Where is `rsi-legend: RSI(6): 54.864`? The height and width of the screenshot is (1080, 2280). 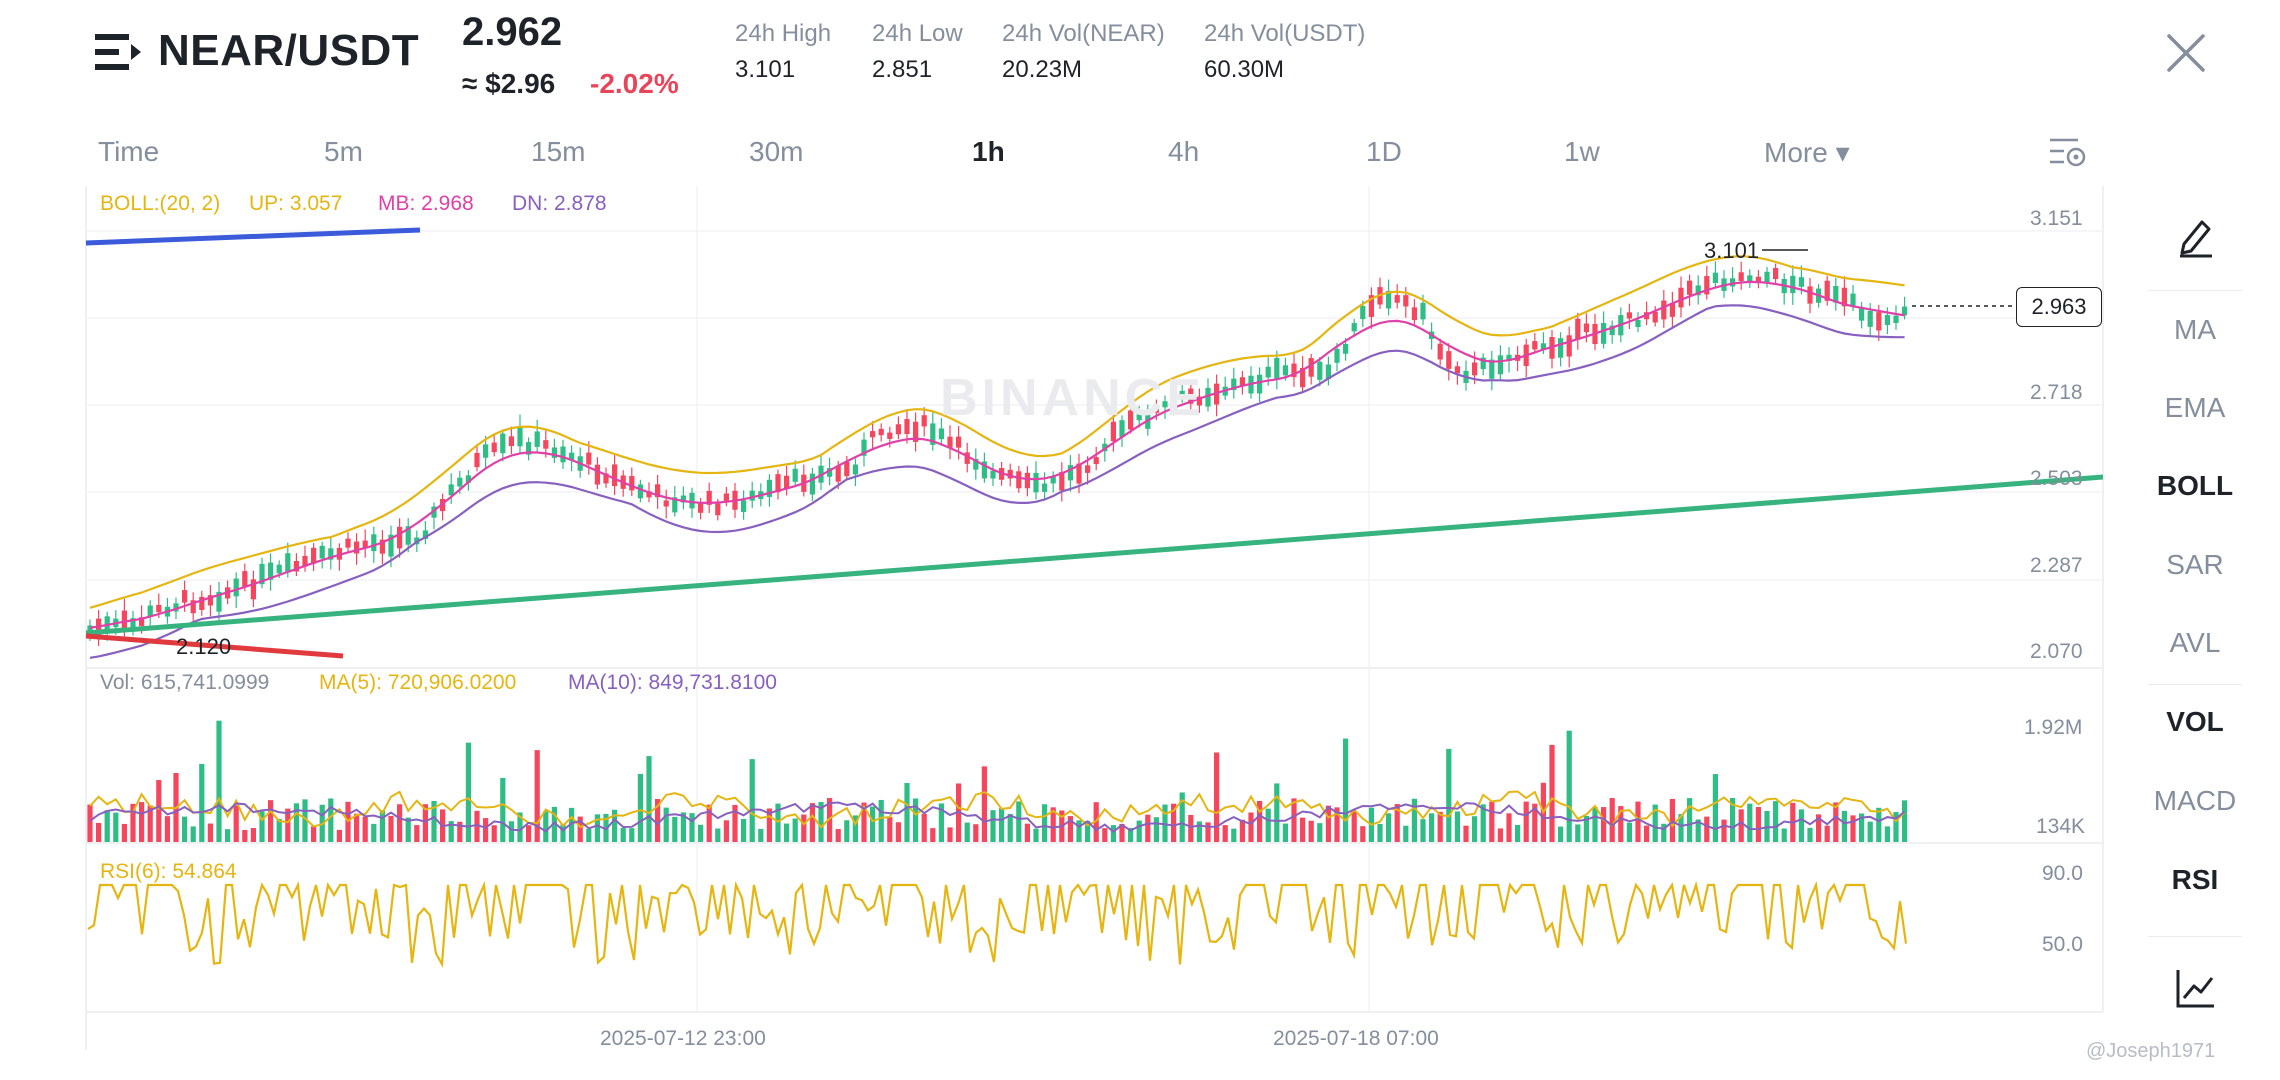
rsi-legend: RSI(6): 54.864 is located at coordinates (168, 871).